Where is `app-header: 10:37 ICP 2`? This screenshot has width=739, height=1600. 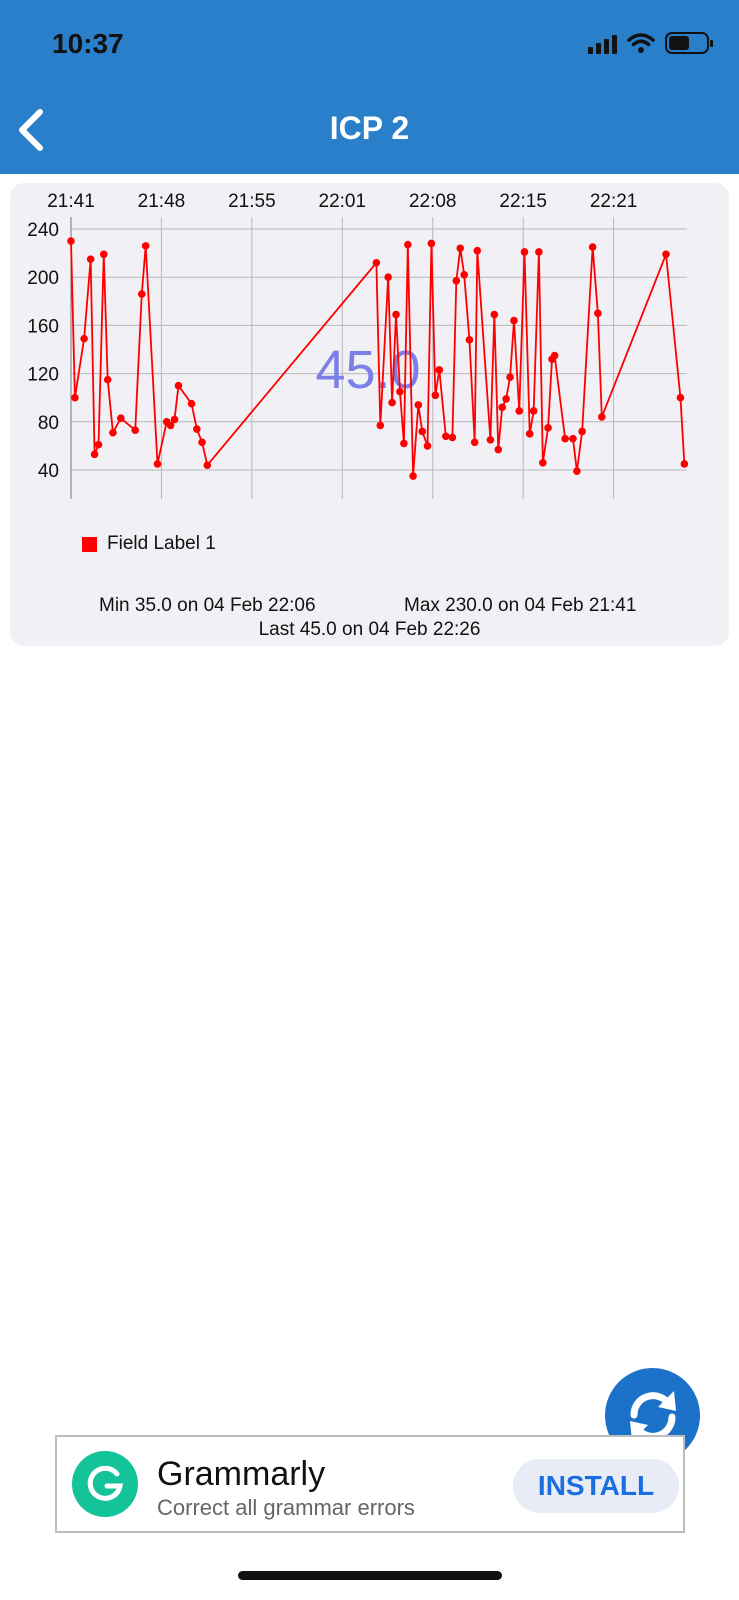
app-header: 10:37 ICP 2 is located at coordinates (369, 87).